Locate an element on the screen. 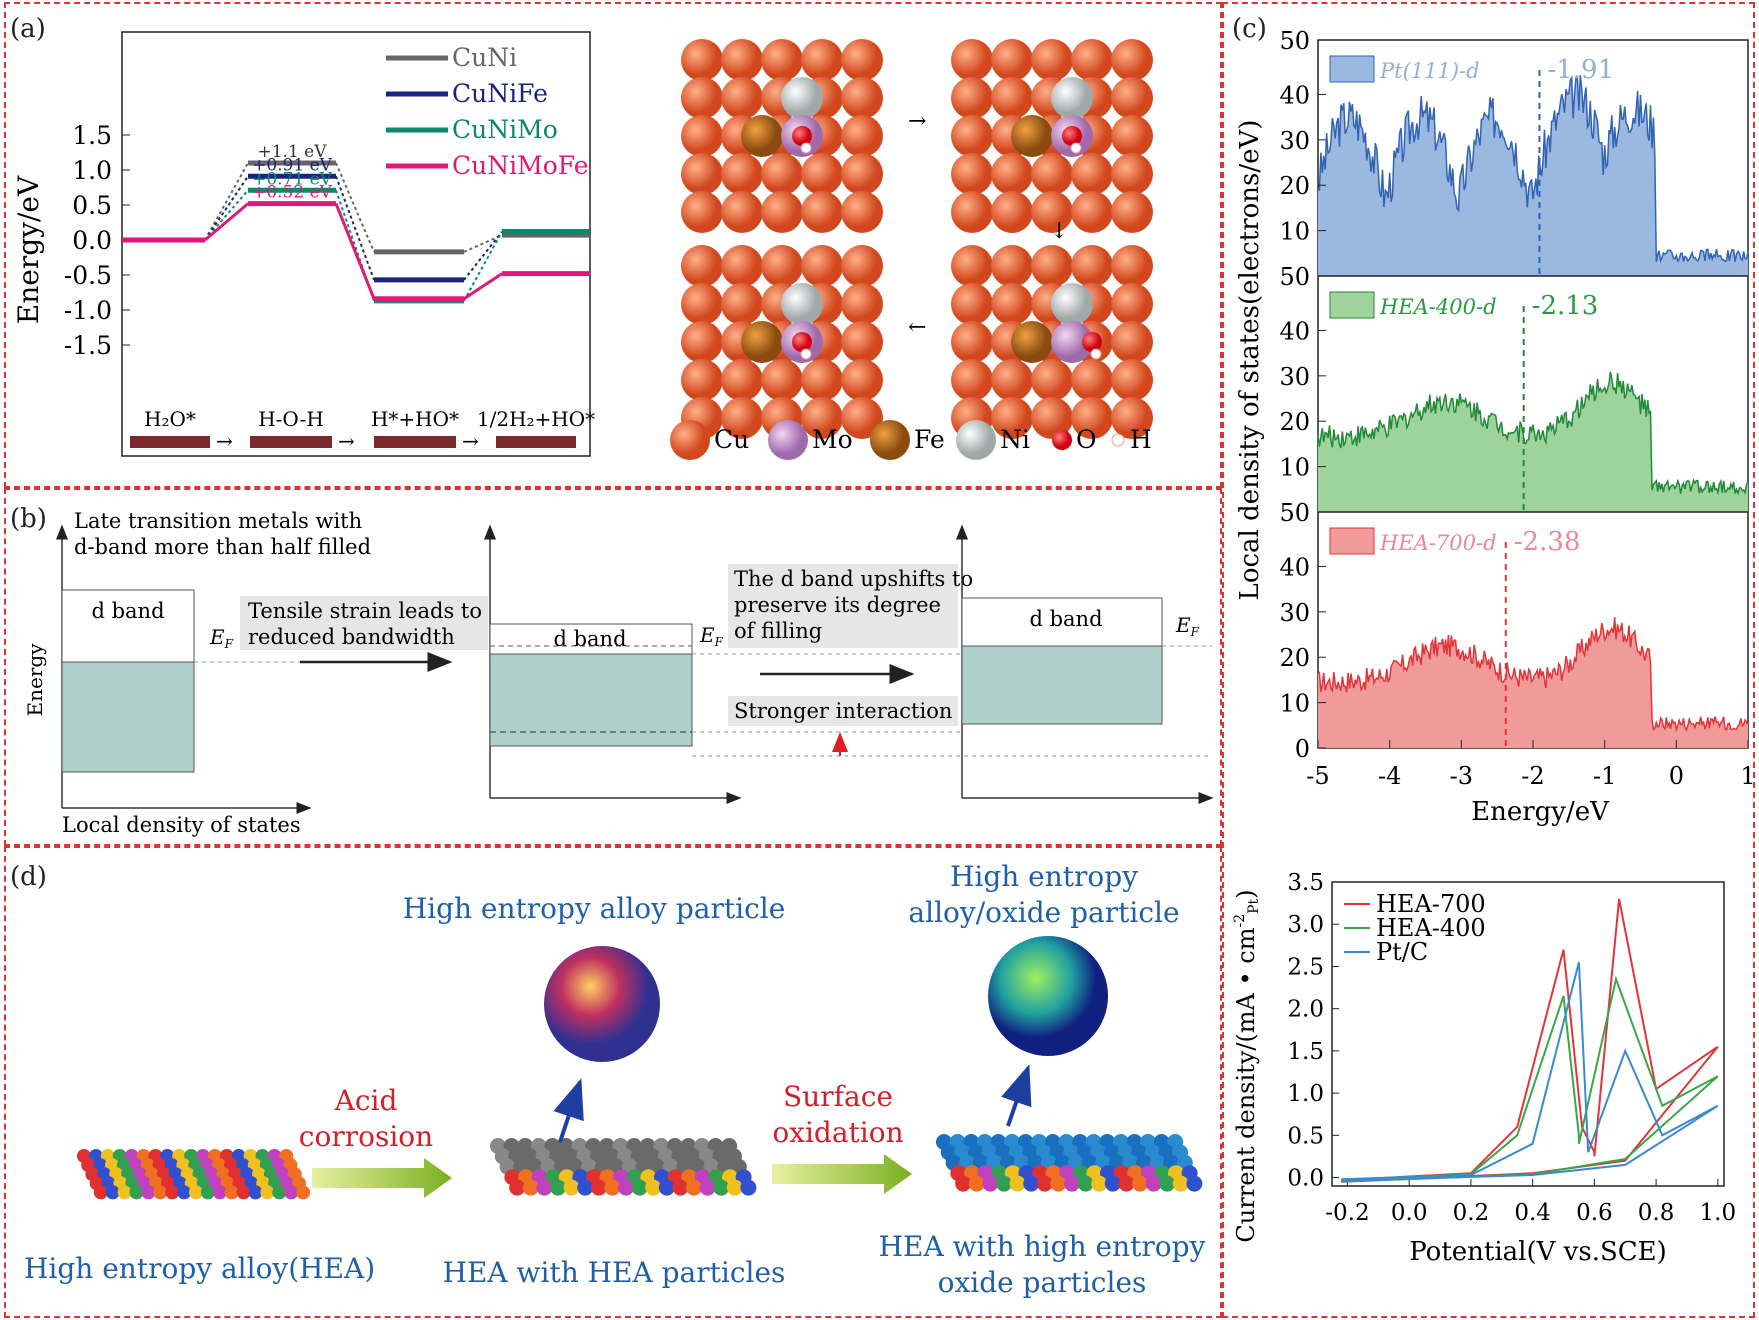 The height and width of the screenshot is (1320, 1759). oxidation-arrow is located at coordinates (842, 1174).